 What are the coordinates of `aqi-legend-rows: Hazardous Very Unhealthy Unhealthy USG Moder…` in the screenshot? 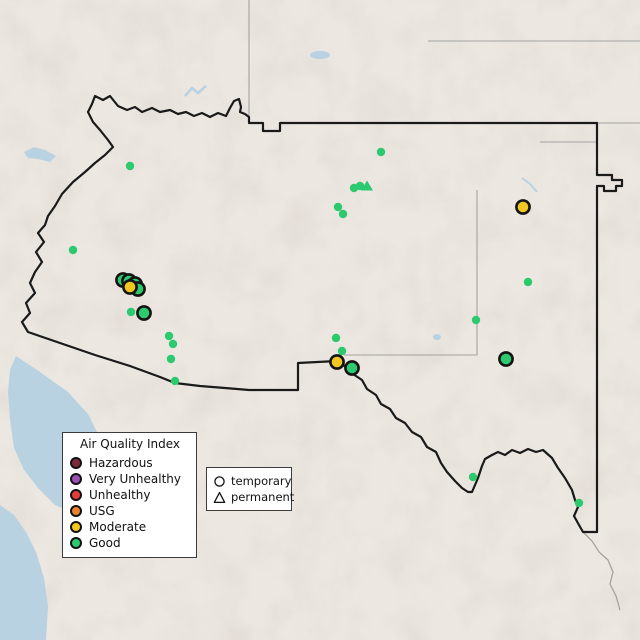 It's located at (130, 503).